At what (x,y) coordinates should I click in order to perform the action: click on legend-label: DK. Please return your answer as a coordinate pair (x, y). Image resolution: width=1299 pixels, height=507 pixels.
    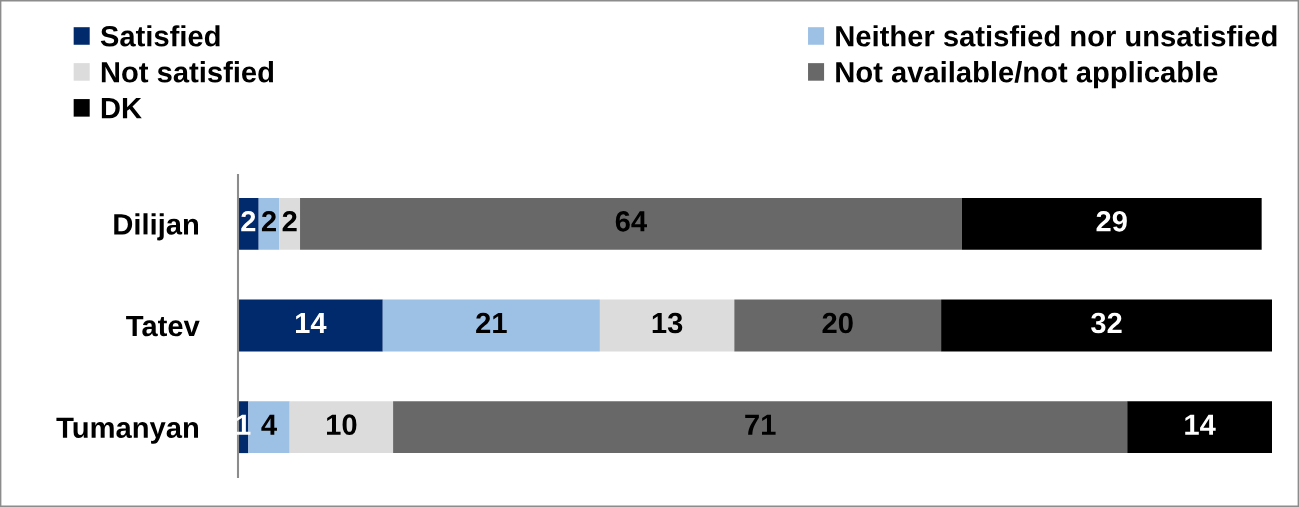
    Looking at the image, I should click on (121, 108).